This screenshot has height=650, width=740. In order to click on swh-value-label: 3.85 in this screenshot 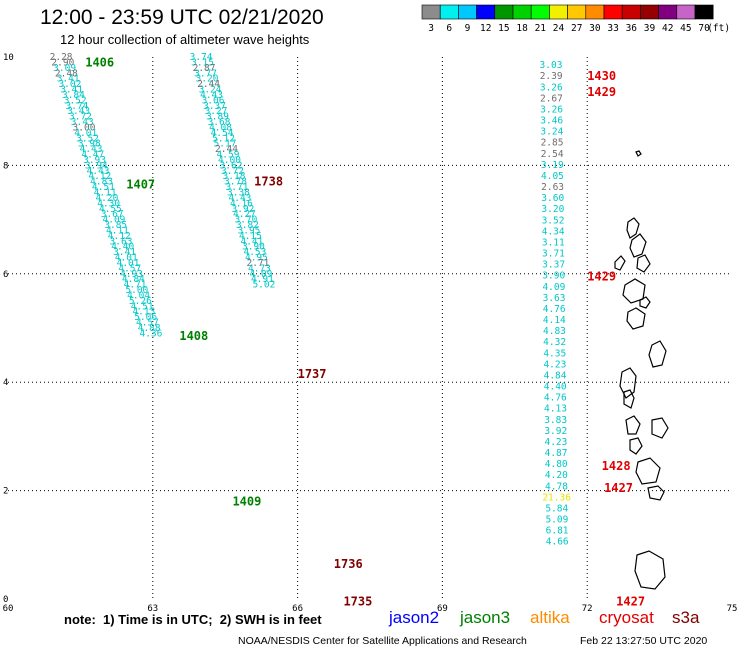, I will do `click(115, 225)`.